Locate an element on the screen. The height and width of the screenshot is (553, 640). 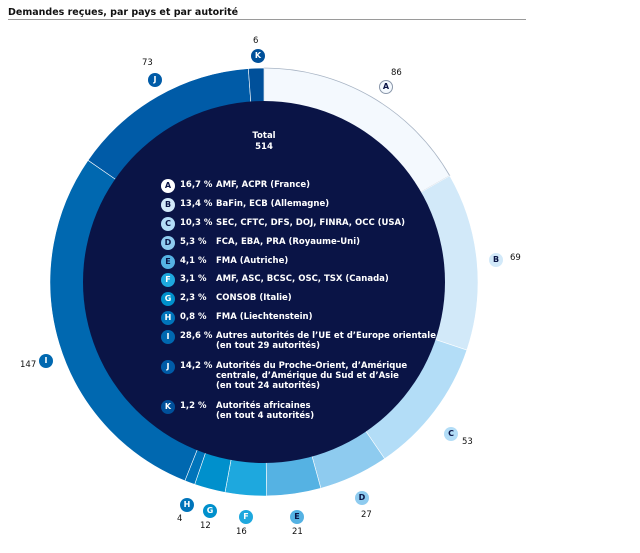
legend-pct-a: 16,7 % is located at coordinates (196, 185).